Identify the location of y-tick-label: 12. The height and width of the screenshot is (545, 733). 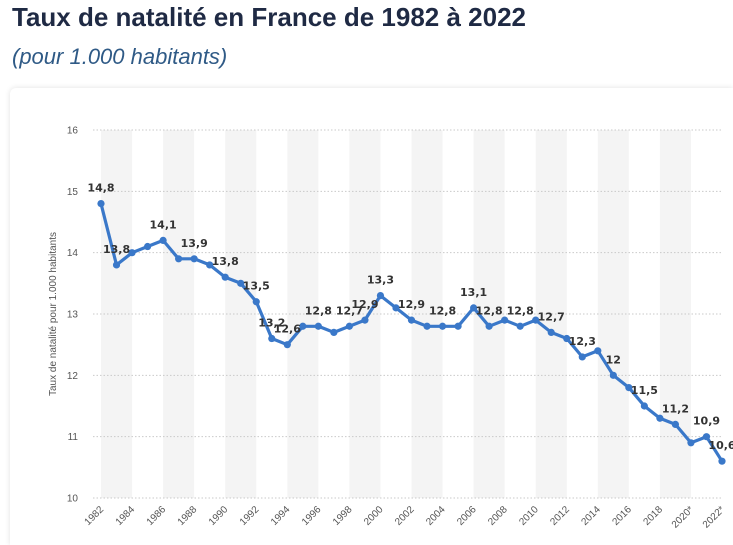
(73, 376).